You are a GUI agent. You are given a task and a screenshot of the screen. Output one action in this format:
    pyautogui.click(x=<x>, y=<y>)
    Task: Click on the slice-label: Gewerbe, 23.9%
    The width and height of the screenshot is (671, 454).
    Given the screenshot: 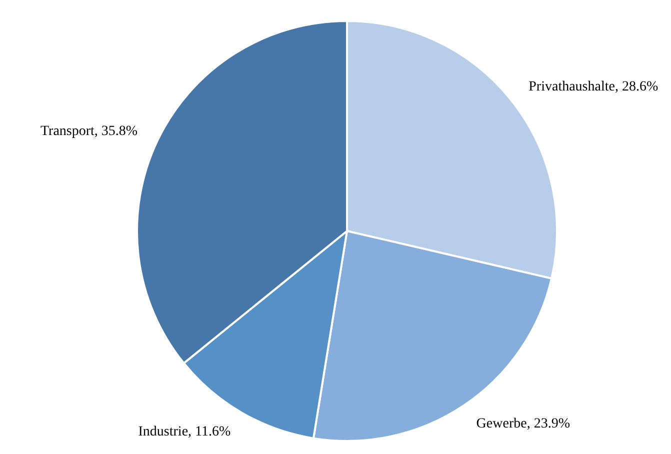 What is the action you would take?
    pyautogui.click(x=523, y=424)
    